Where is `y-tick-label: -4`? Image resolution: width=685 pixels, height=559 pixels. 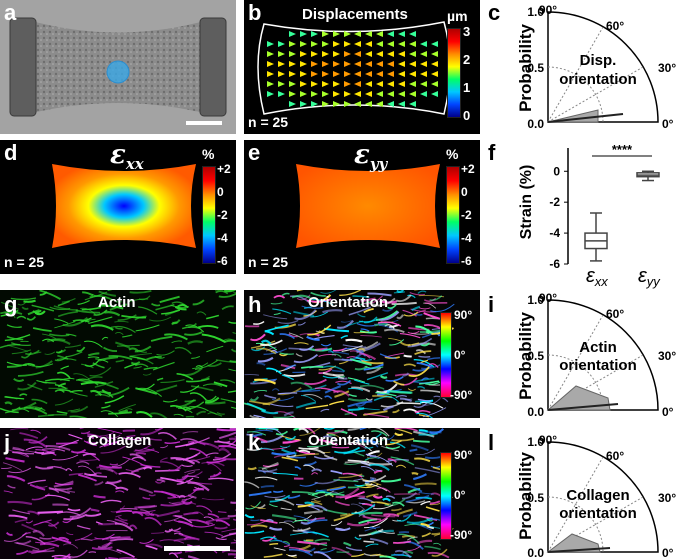 y-tick-label: -4 is located at coordinates (554, 233).